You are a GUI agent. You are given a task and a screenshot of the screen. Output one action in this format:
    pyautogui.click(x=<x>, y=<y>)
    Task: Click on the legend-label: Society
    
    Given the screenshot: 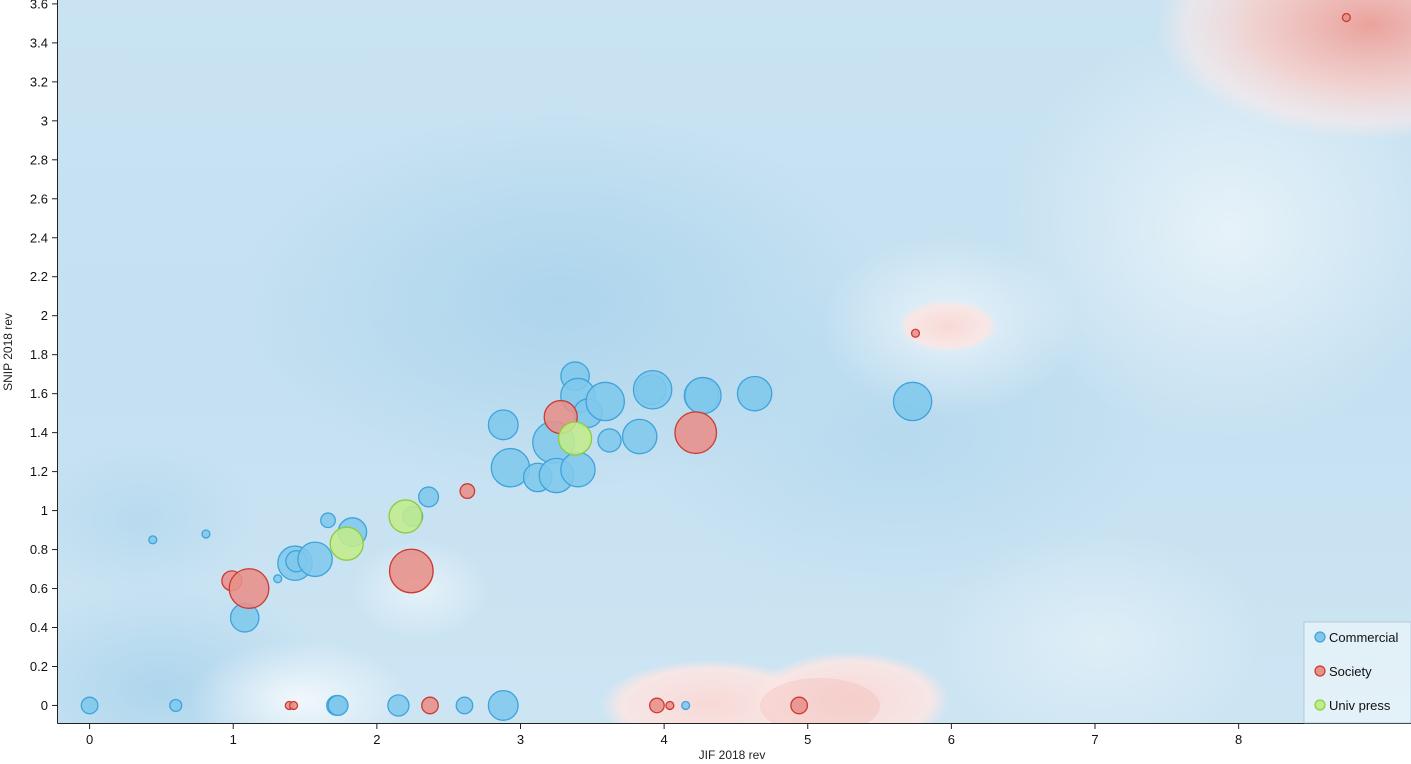 What is the action you would take?
    pyautogui.click(x=1350, y=671)
    